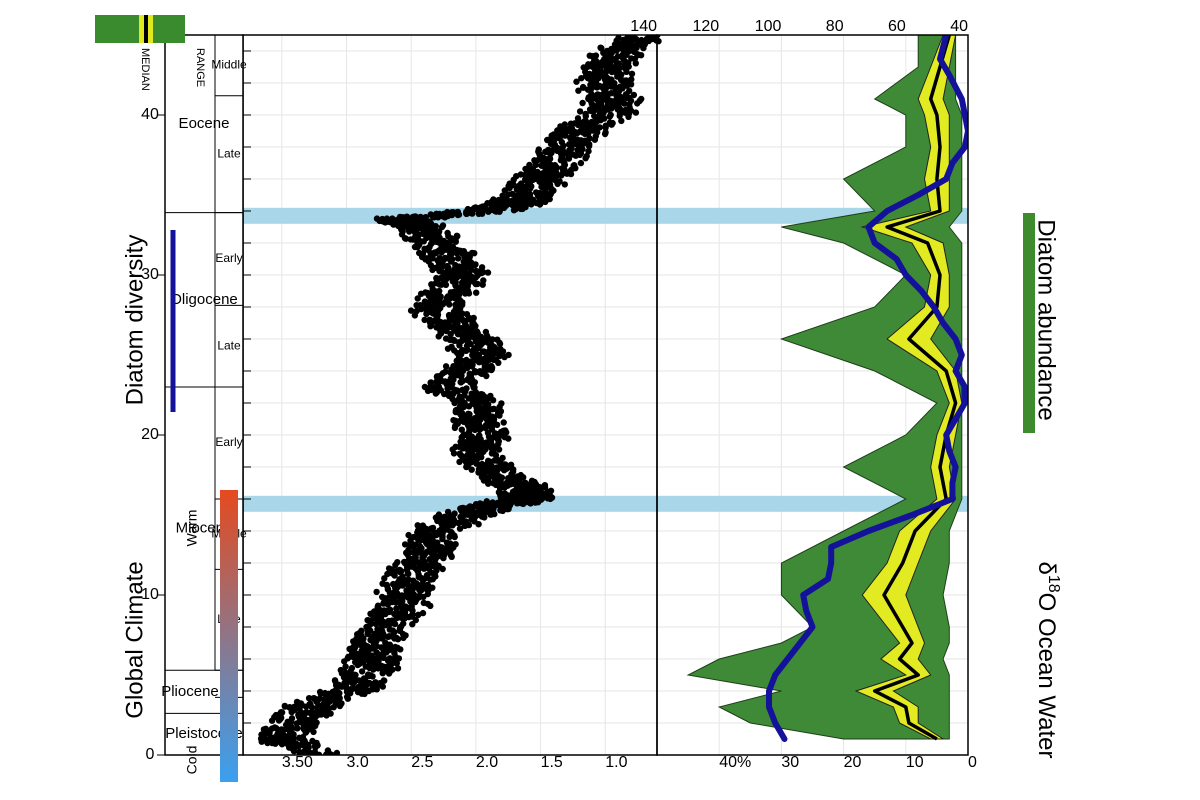  I want to click on age-tick-label: 20, so click(150, 434).